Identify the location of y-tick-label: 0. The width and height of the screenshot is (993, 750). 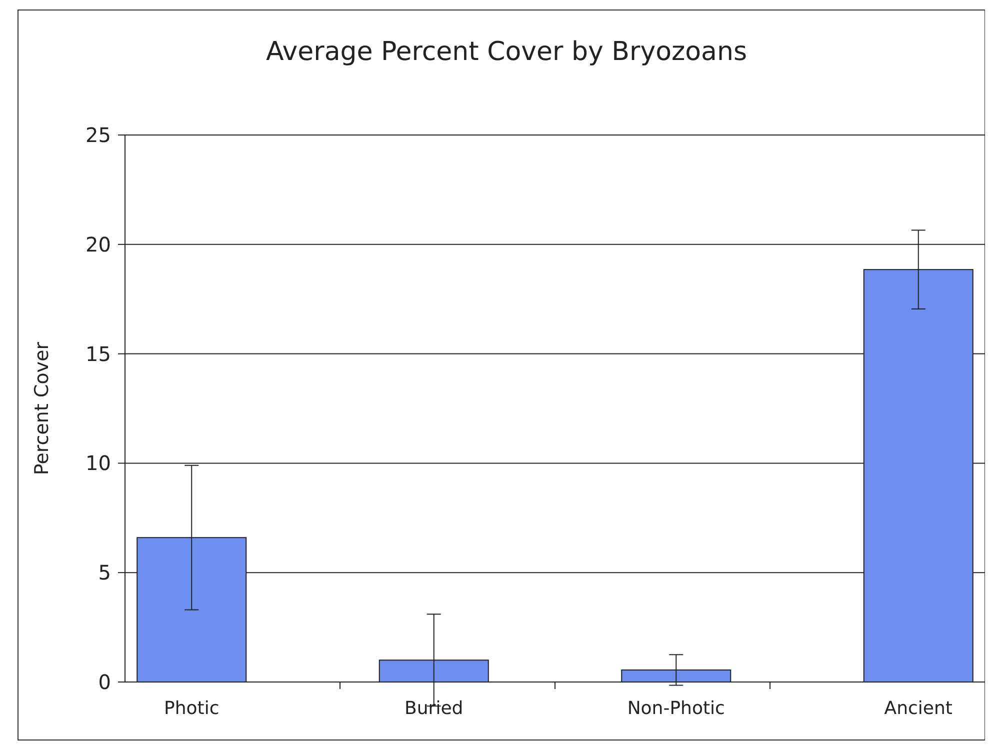
(104, 682).